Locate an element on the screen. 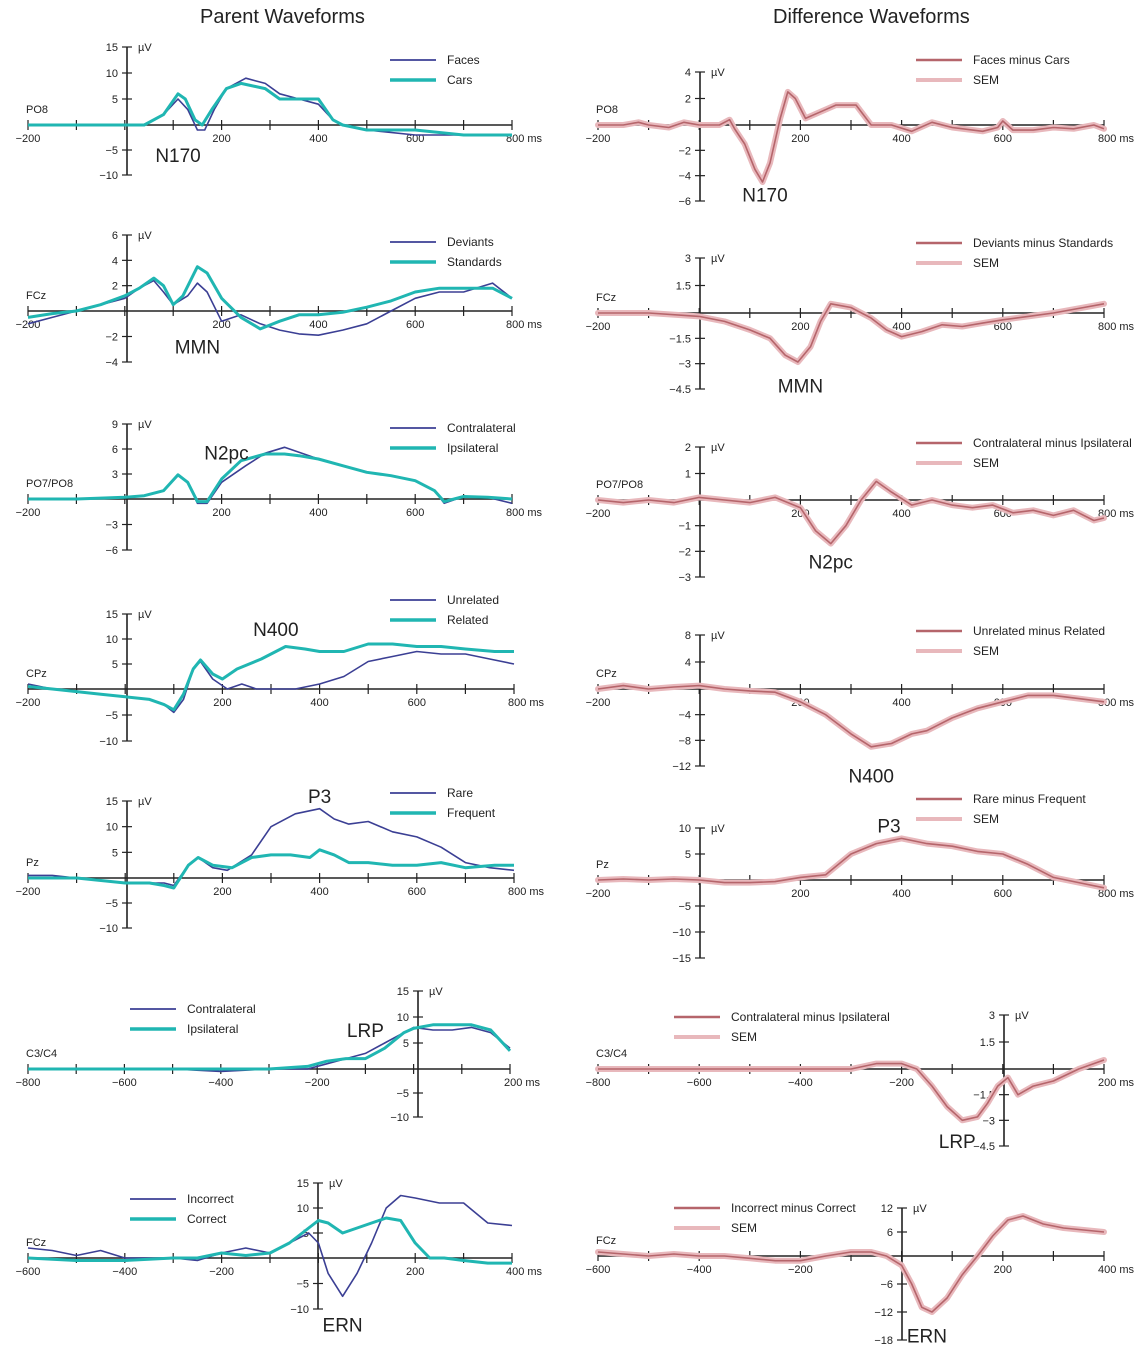  y-tick-label: −12 is located at coordinates (883, 1313).